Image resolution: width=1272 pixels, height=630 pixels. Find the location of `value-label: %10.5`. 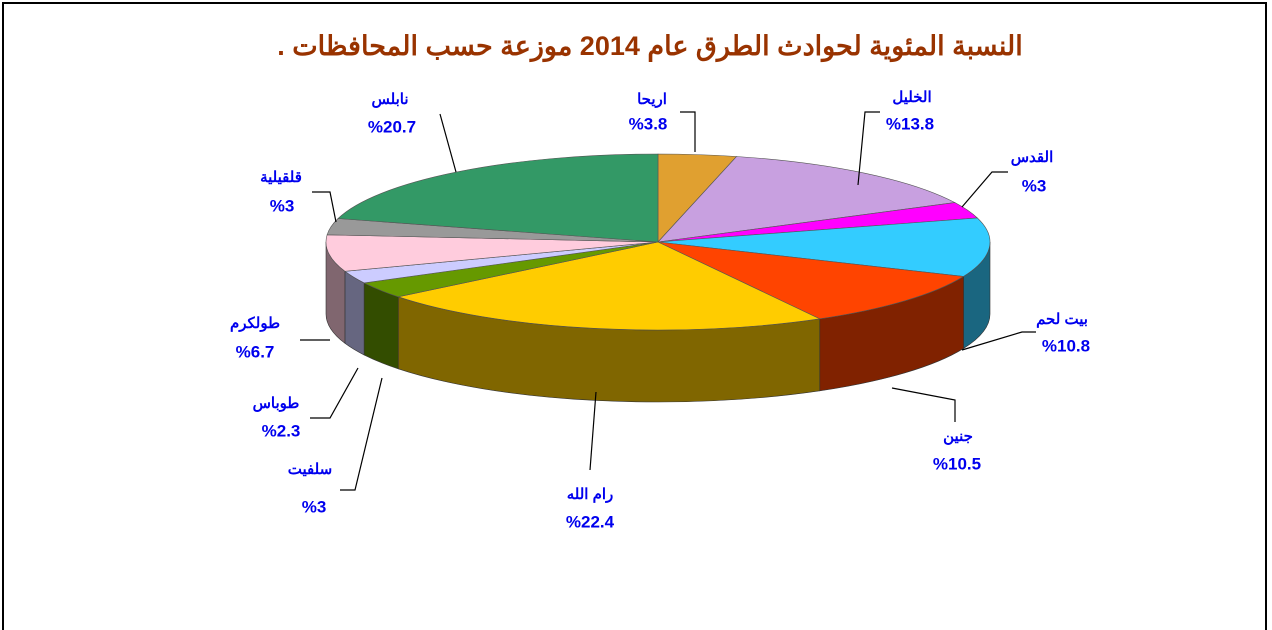

value-label: %10.5 is located at coordinates (957, 463).